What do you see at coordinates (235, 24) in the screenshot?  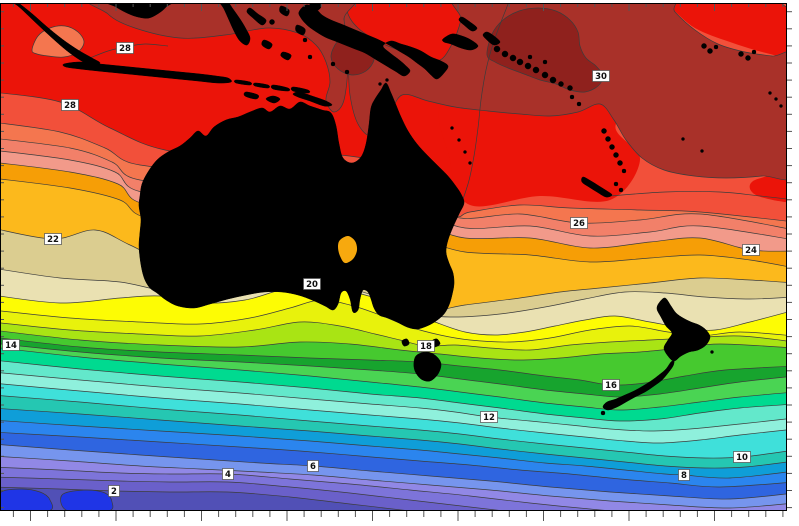 I see `landmass-sulawesi` at bounding box center [235, 24].